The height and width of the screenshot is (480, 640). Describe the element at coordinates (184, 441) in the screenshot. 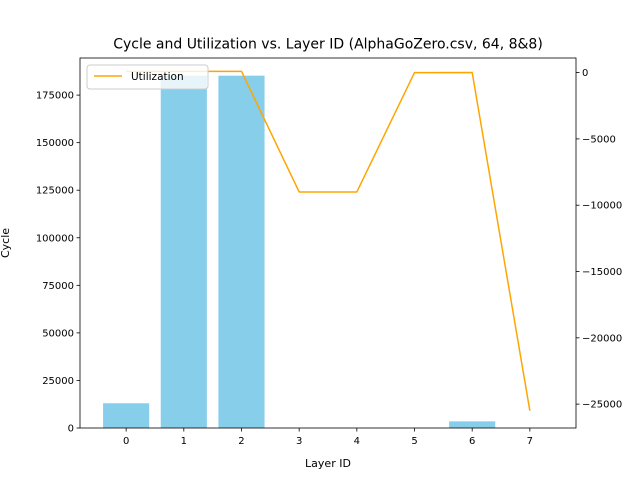

I see `x-tick-label: 1` at that location.